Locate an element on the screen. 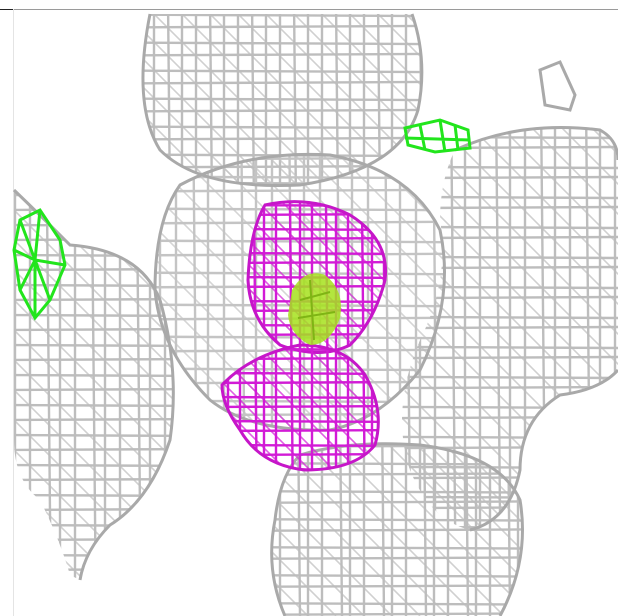  viewer-corner-mark is located at coordinates (7, 9).